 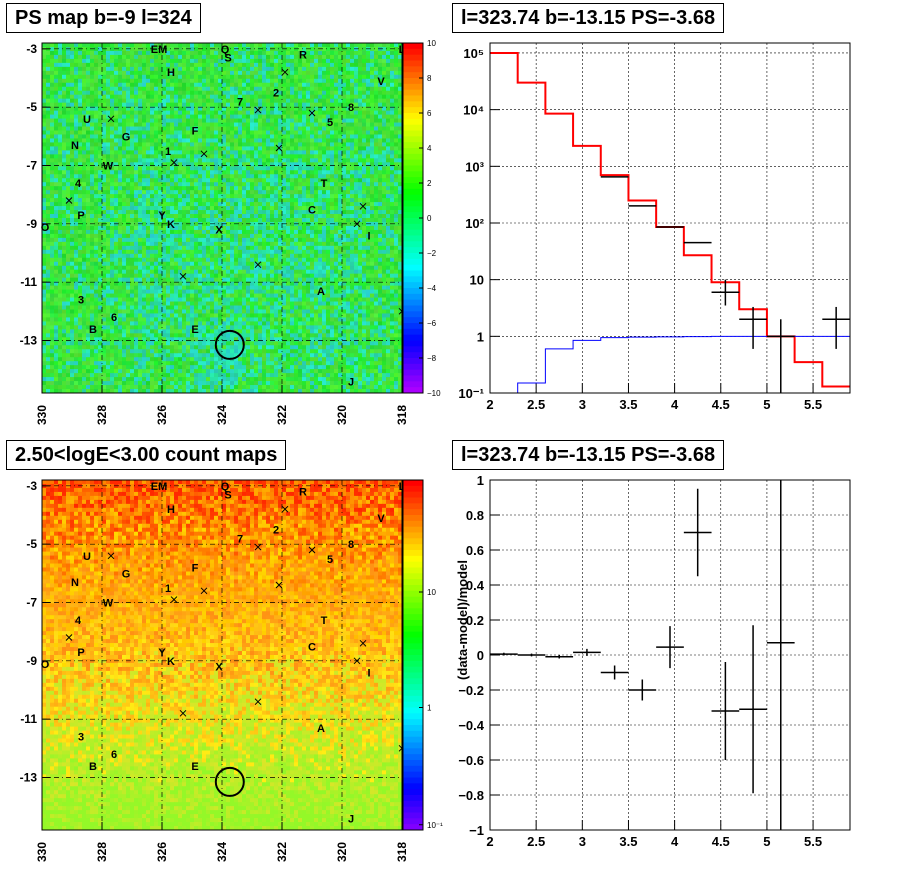 What do you see at coordinates (402, 50) in the screenshot?
I see `source-label: L` at bounding box center [402, 50].